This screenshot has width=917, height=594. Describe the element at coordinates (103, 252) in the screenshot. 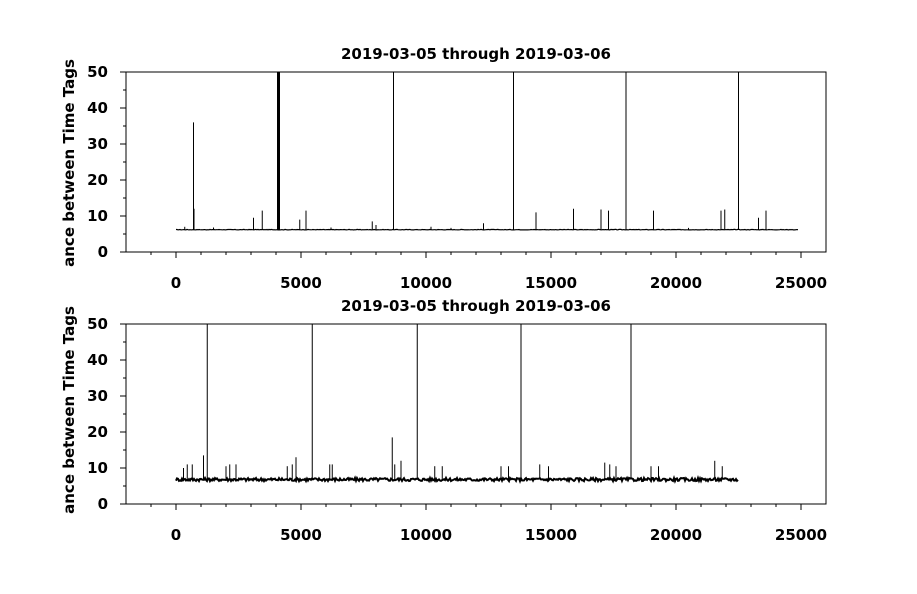

I see `top-ytick-label: 0` at that location.